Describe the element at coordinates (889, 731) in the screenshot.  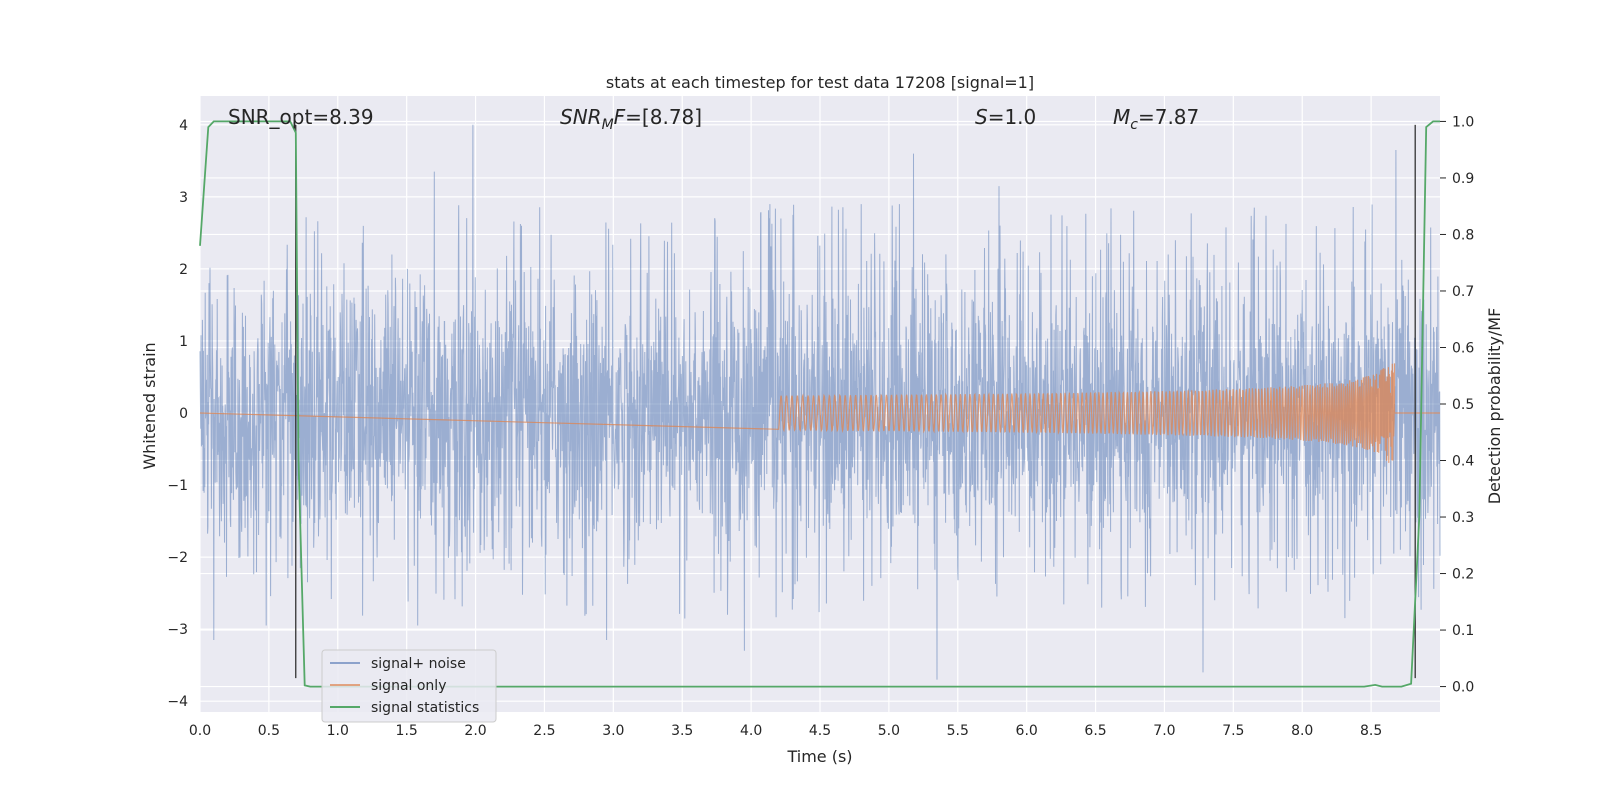
I see `x-tick-label: 5.0` at that location.